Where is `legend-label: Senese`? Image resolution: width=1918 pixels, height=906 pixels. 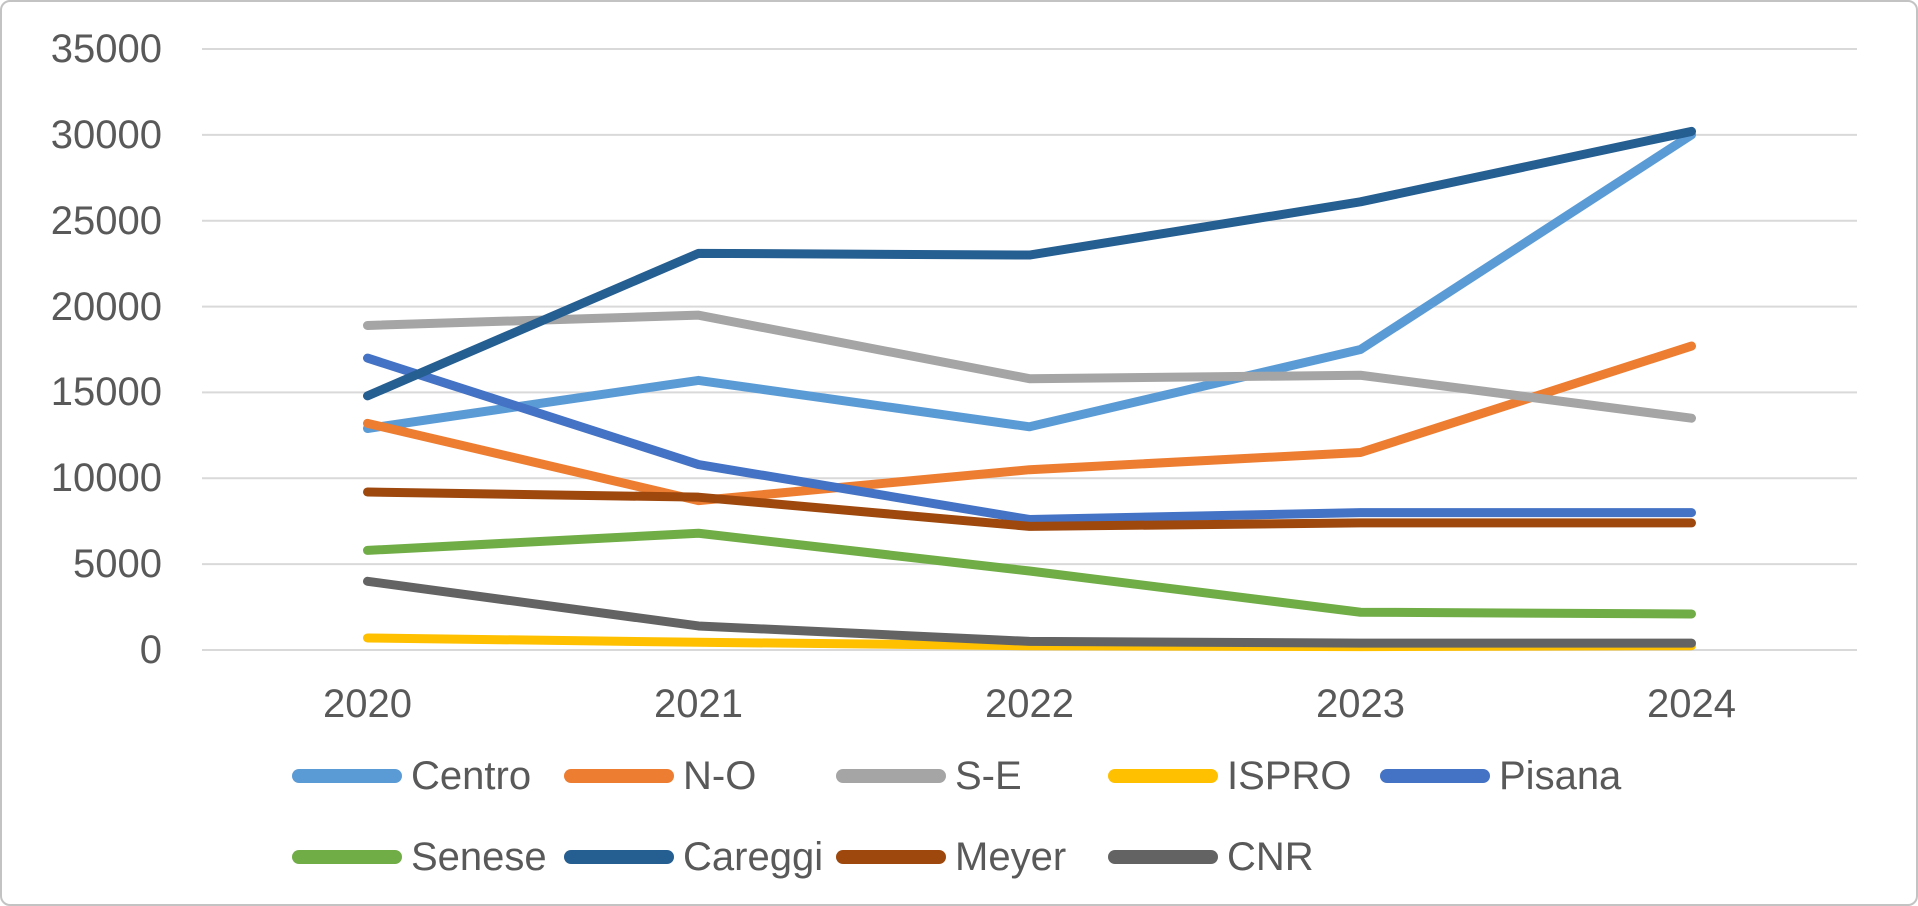 legend-label: Senese is located at coordinates (479, 857).